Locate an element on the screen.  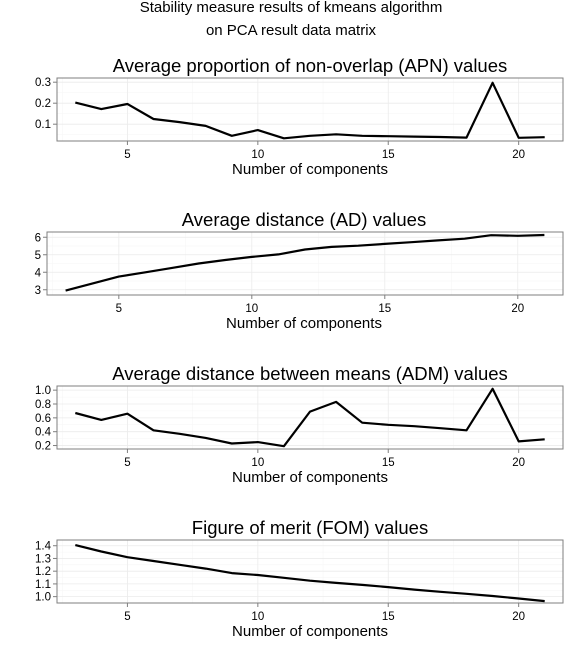
y-tick-label: 0.1 is located at coordinates (43, 125).